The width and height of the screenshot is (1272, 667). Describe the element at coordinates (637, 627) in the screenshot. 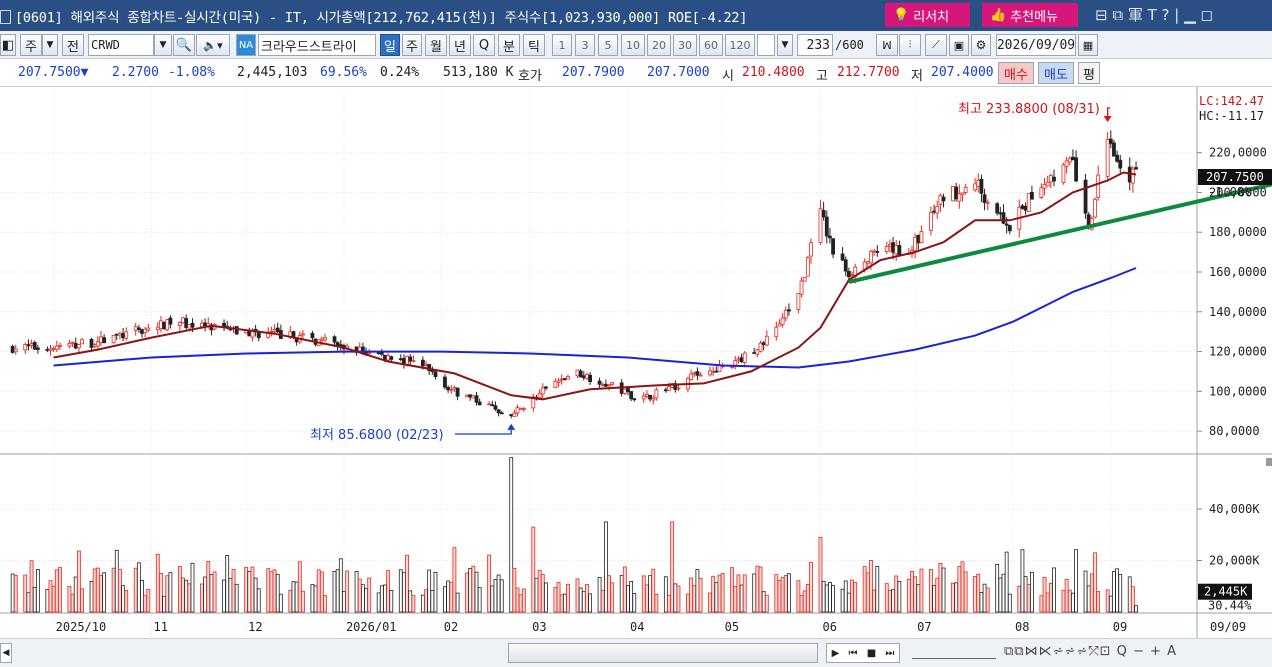

I see `date-tick-label: 04` at that location.